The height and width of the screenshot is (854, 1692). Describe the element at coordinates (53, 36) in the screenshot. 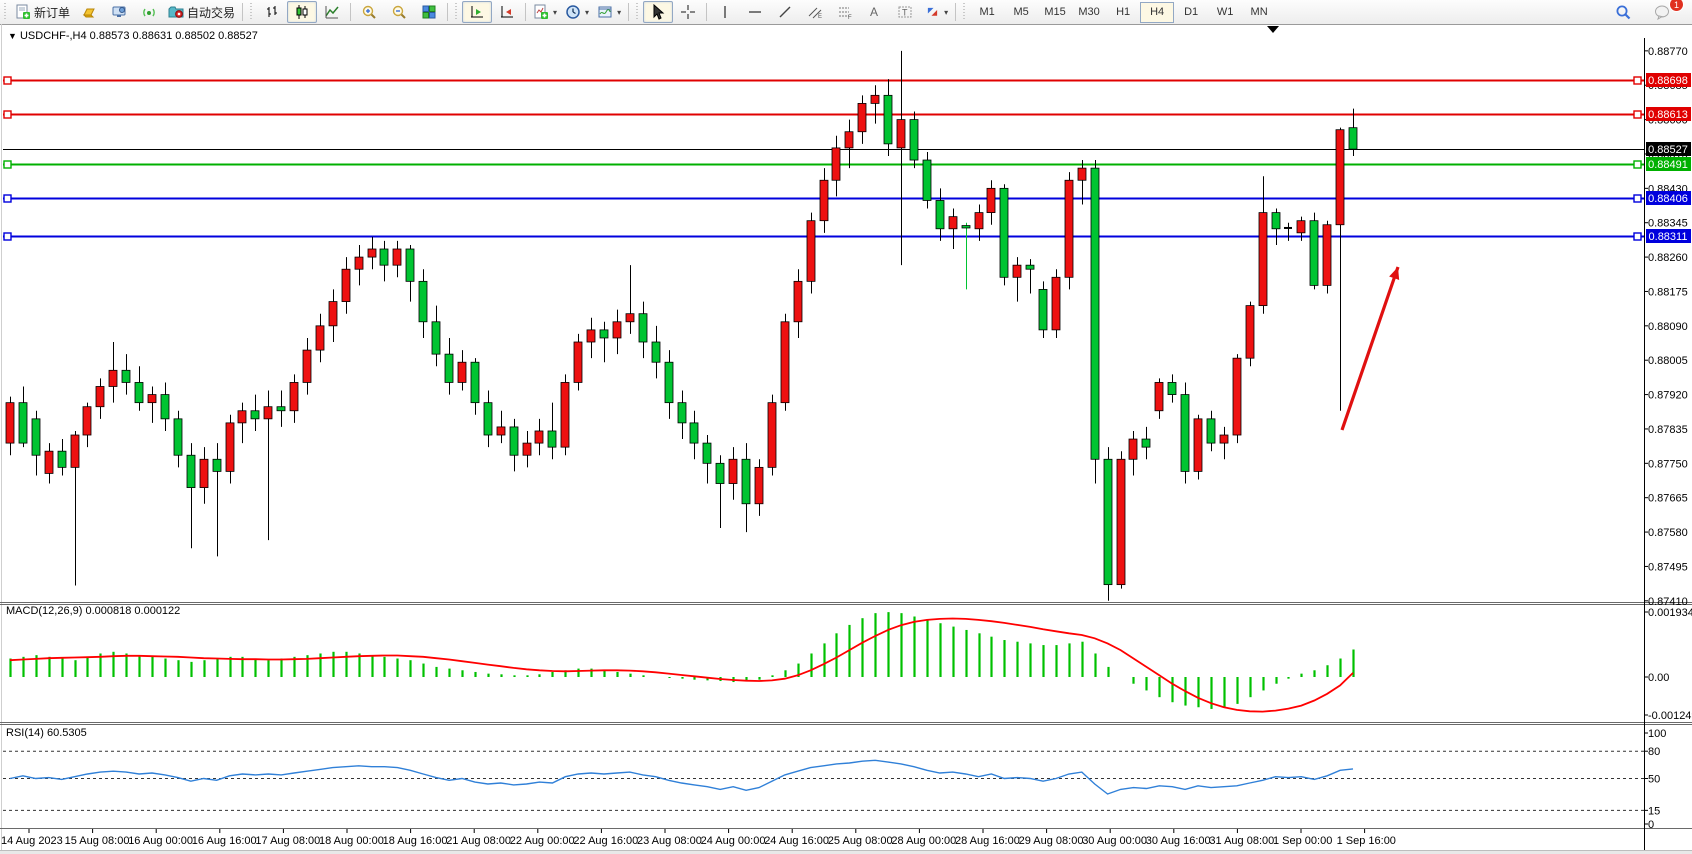

I see `chart-symbol-period: USDCHF-,H4` at that location.